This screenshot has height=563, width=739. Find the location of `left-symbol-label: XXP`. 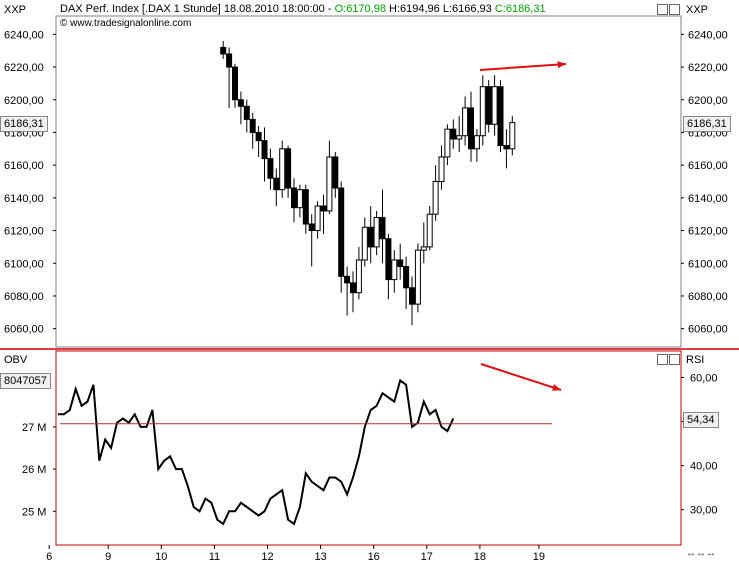

left-symbol-label: XXP is located at coordinates (15, 10).